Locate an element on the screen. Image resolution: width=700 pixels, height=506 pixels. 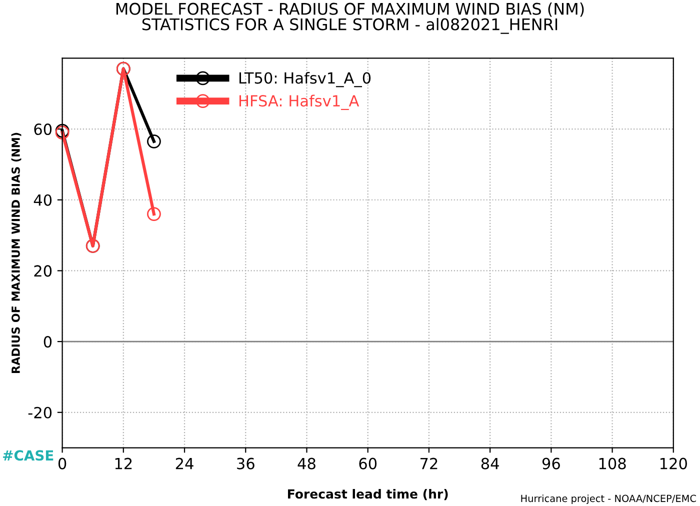
chart-title: MODEL FORECAST - RADIUS OF MAXIMUM WIND BIAS (NM) STATISTICS FOR A SINGLE STORM - al082021_HENRI is located at coordinates (350, 18).